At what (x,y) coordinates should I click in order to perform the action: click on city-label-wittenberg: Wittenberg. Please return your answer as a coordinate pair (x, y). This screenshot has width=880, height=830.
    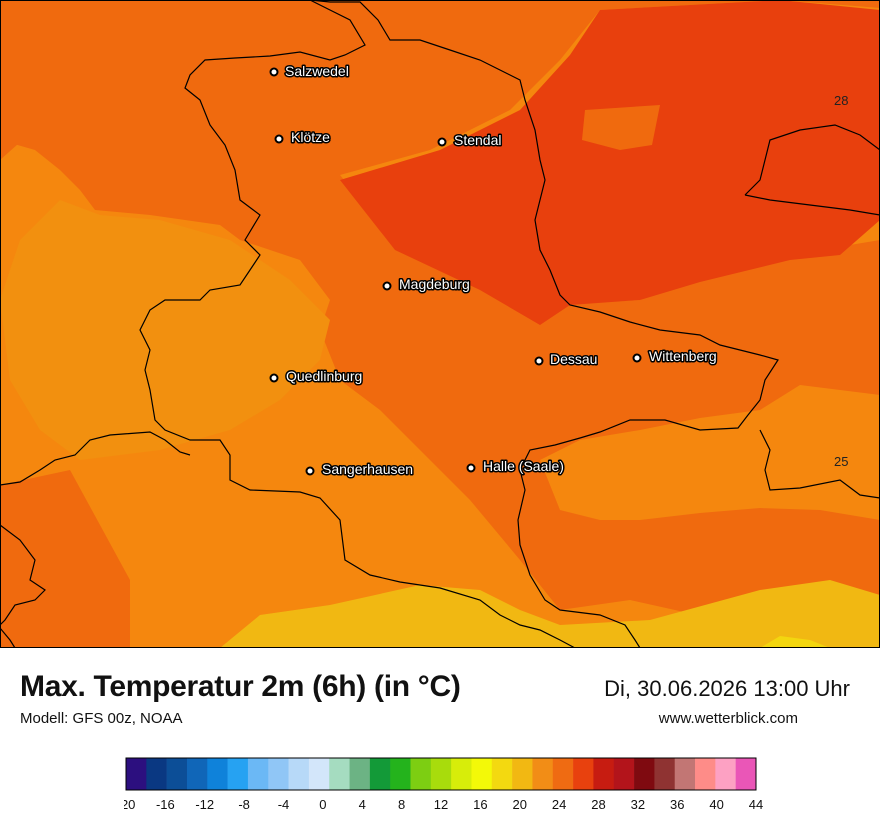
    Looking at the image, I should click on (683, 356).